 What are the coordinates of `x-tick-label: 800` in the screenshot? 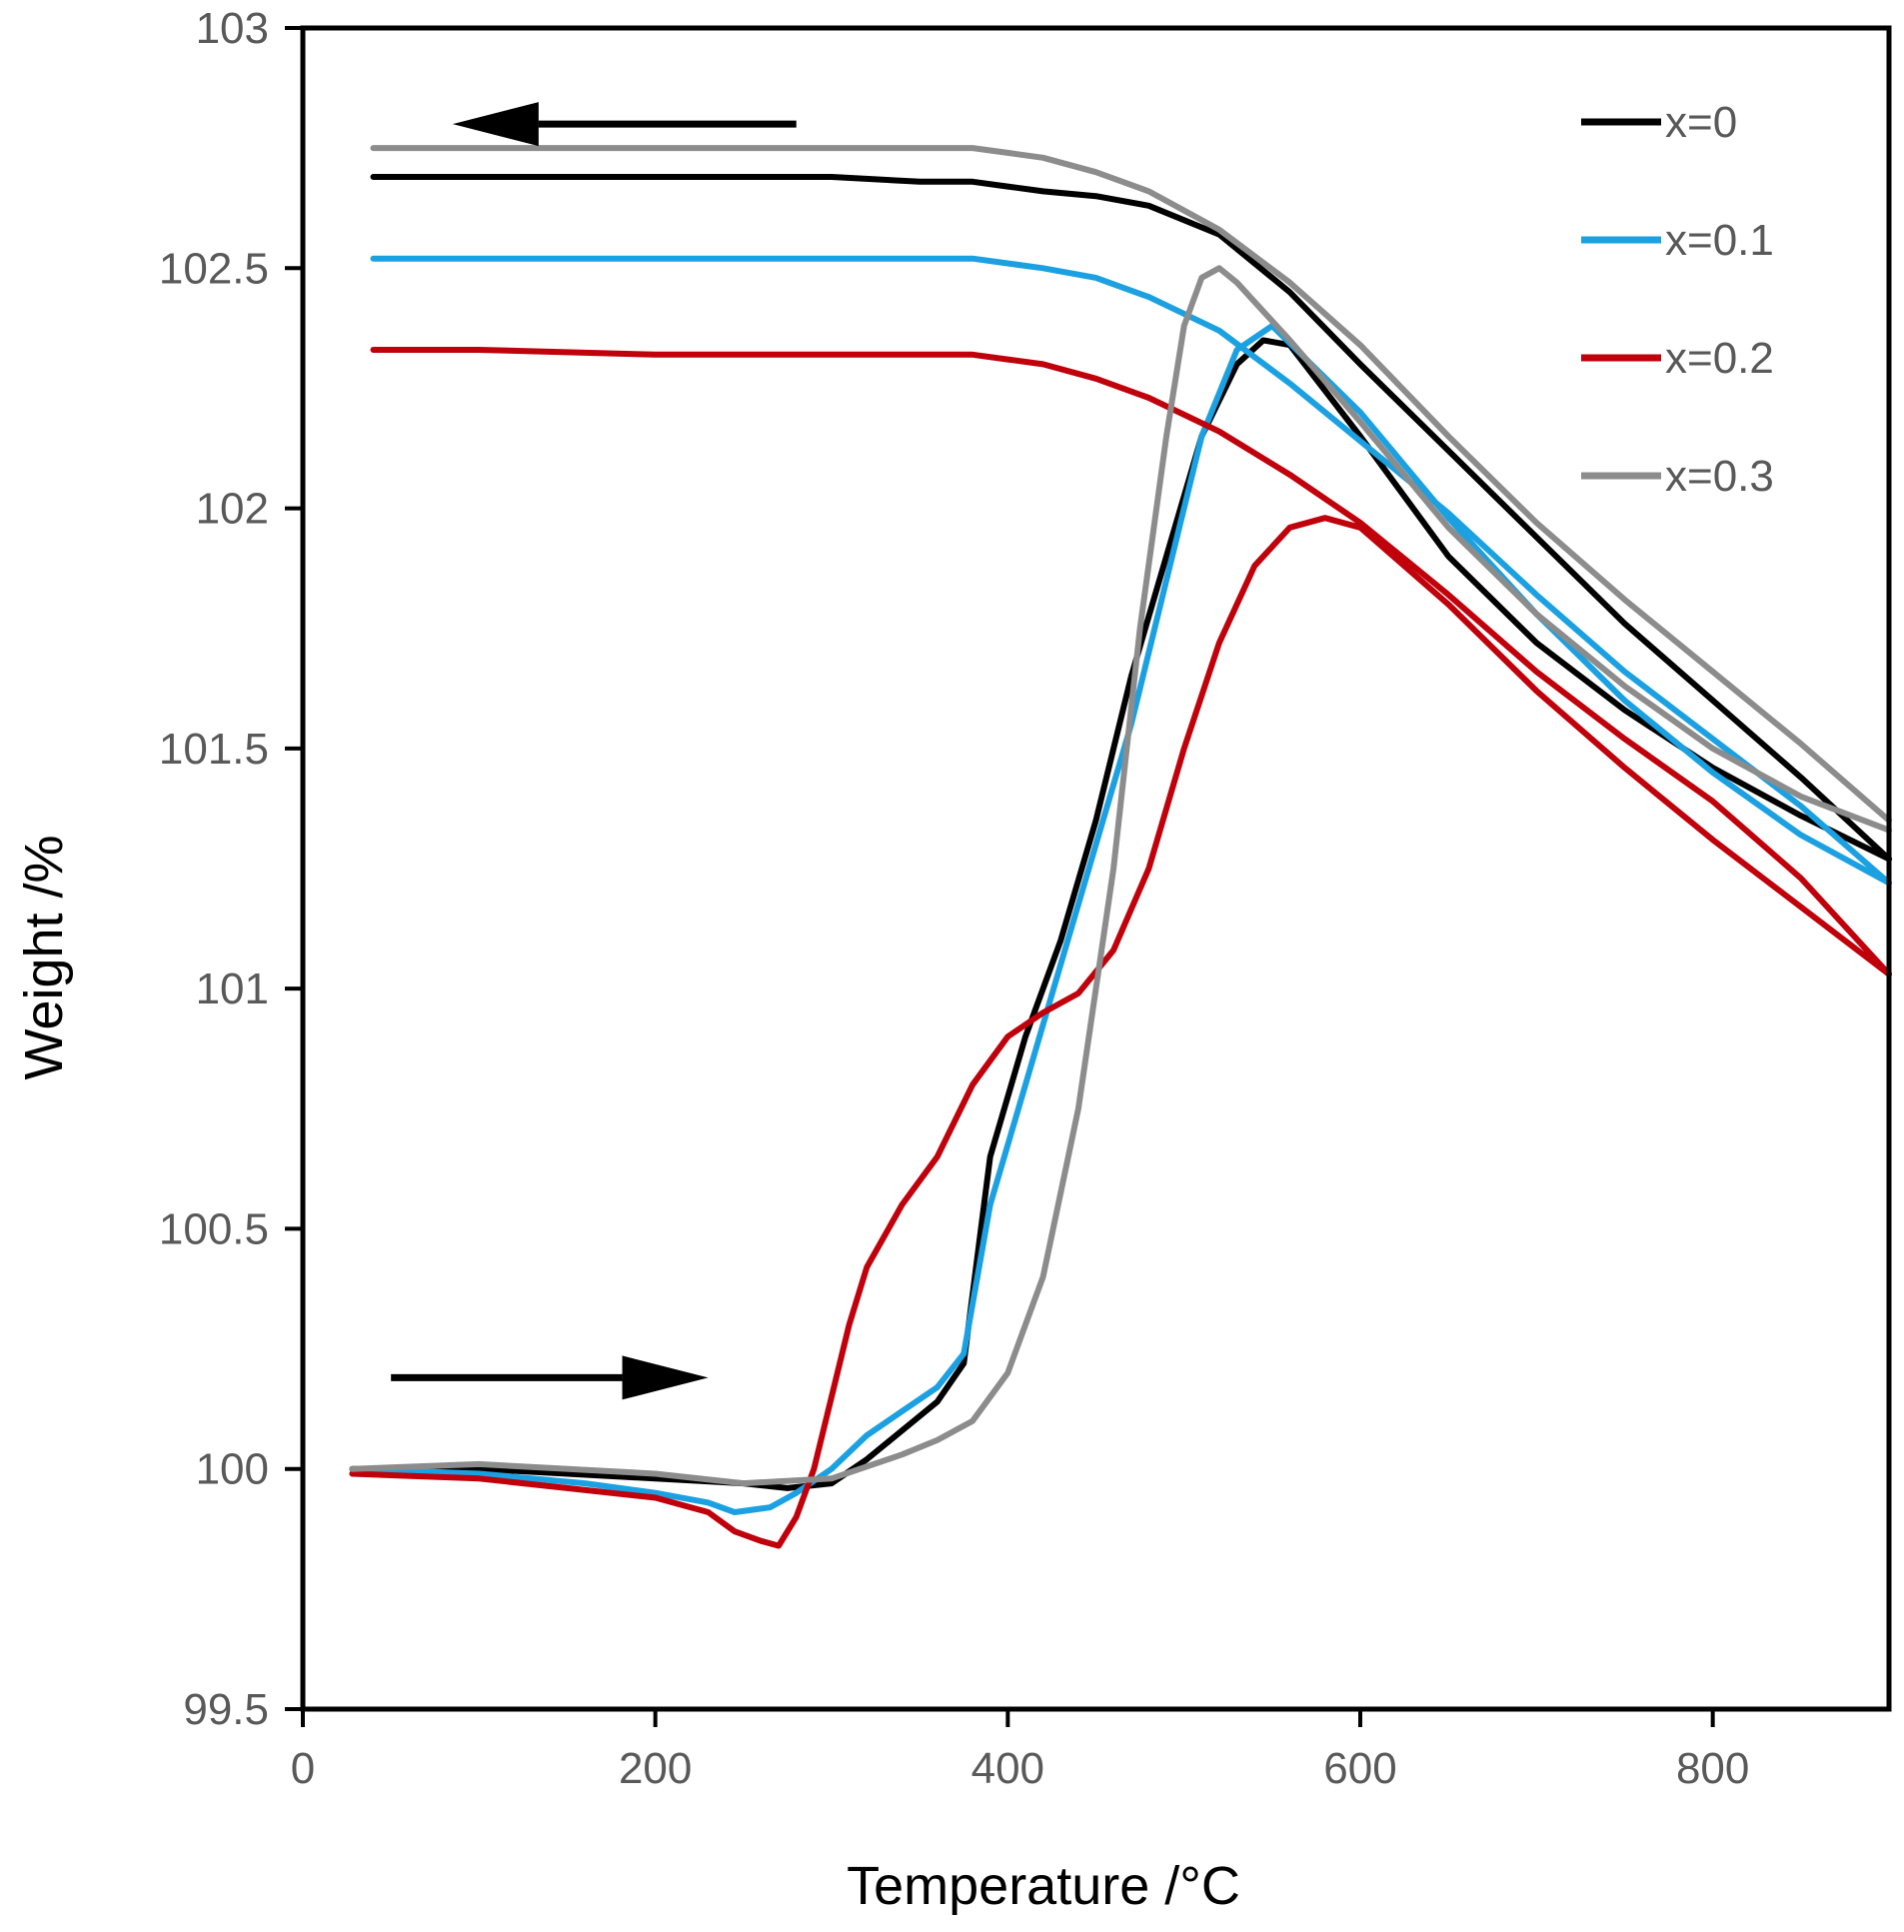 It's located at (1712, 1768).